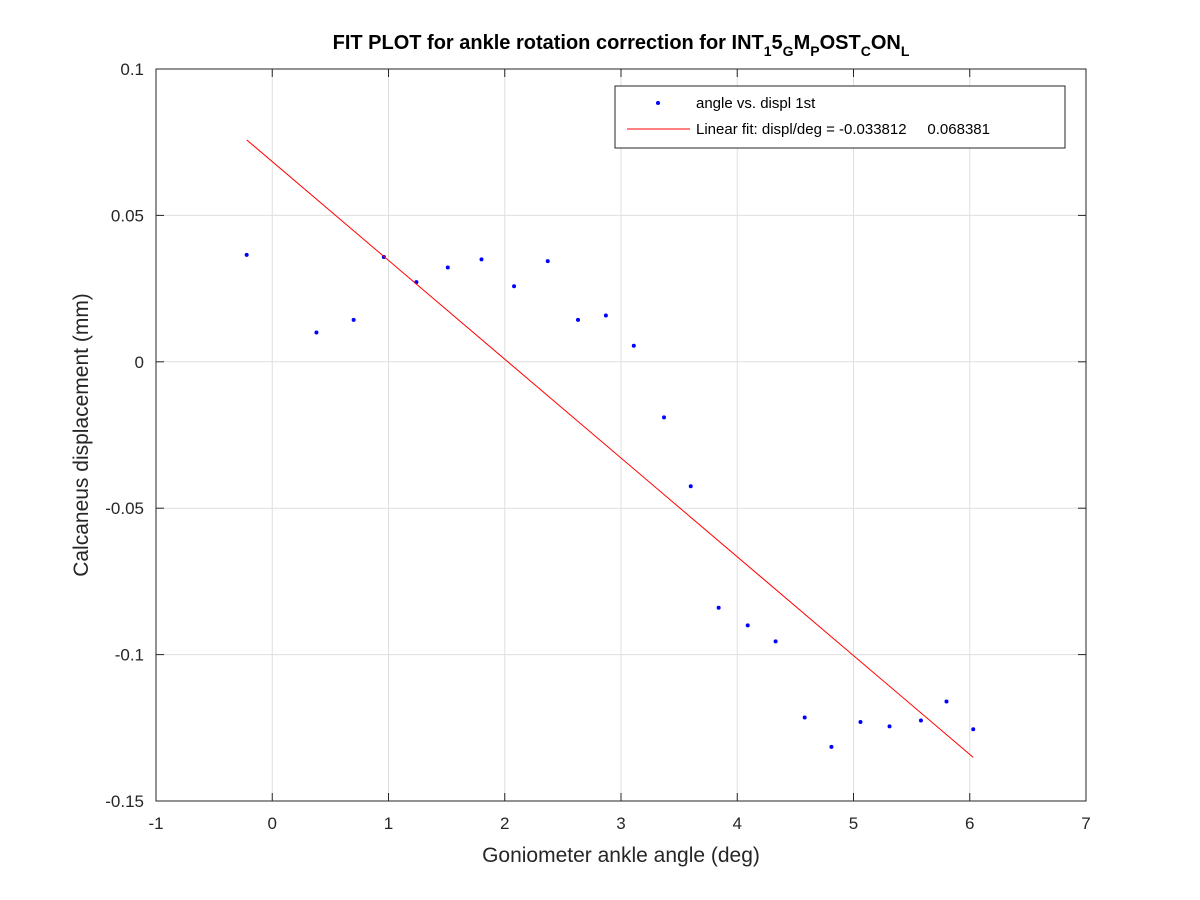 This screenshot has height=900, width=1200. I want to click on y-tick-label: -0.15, so click(124, 801).